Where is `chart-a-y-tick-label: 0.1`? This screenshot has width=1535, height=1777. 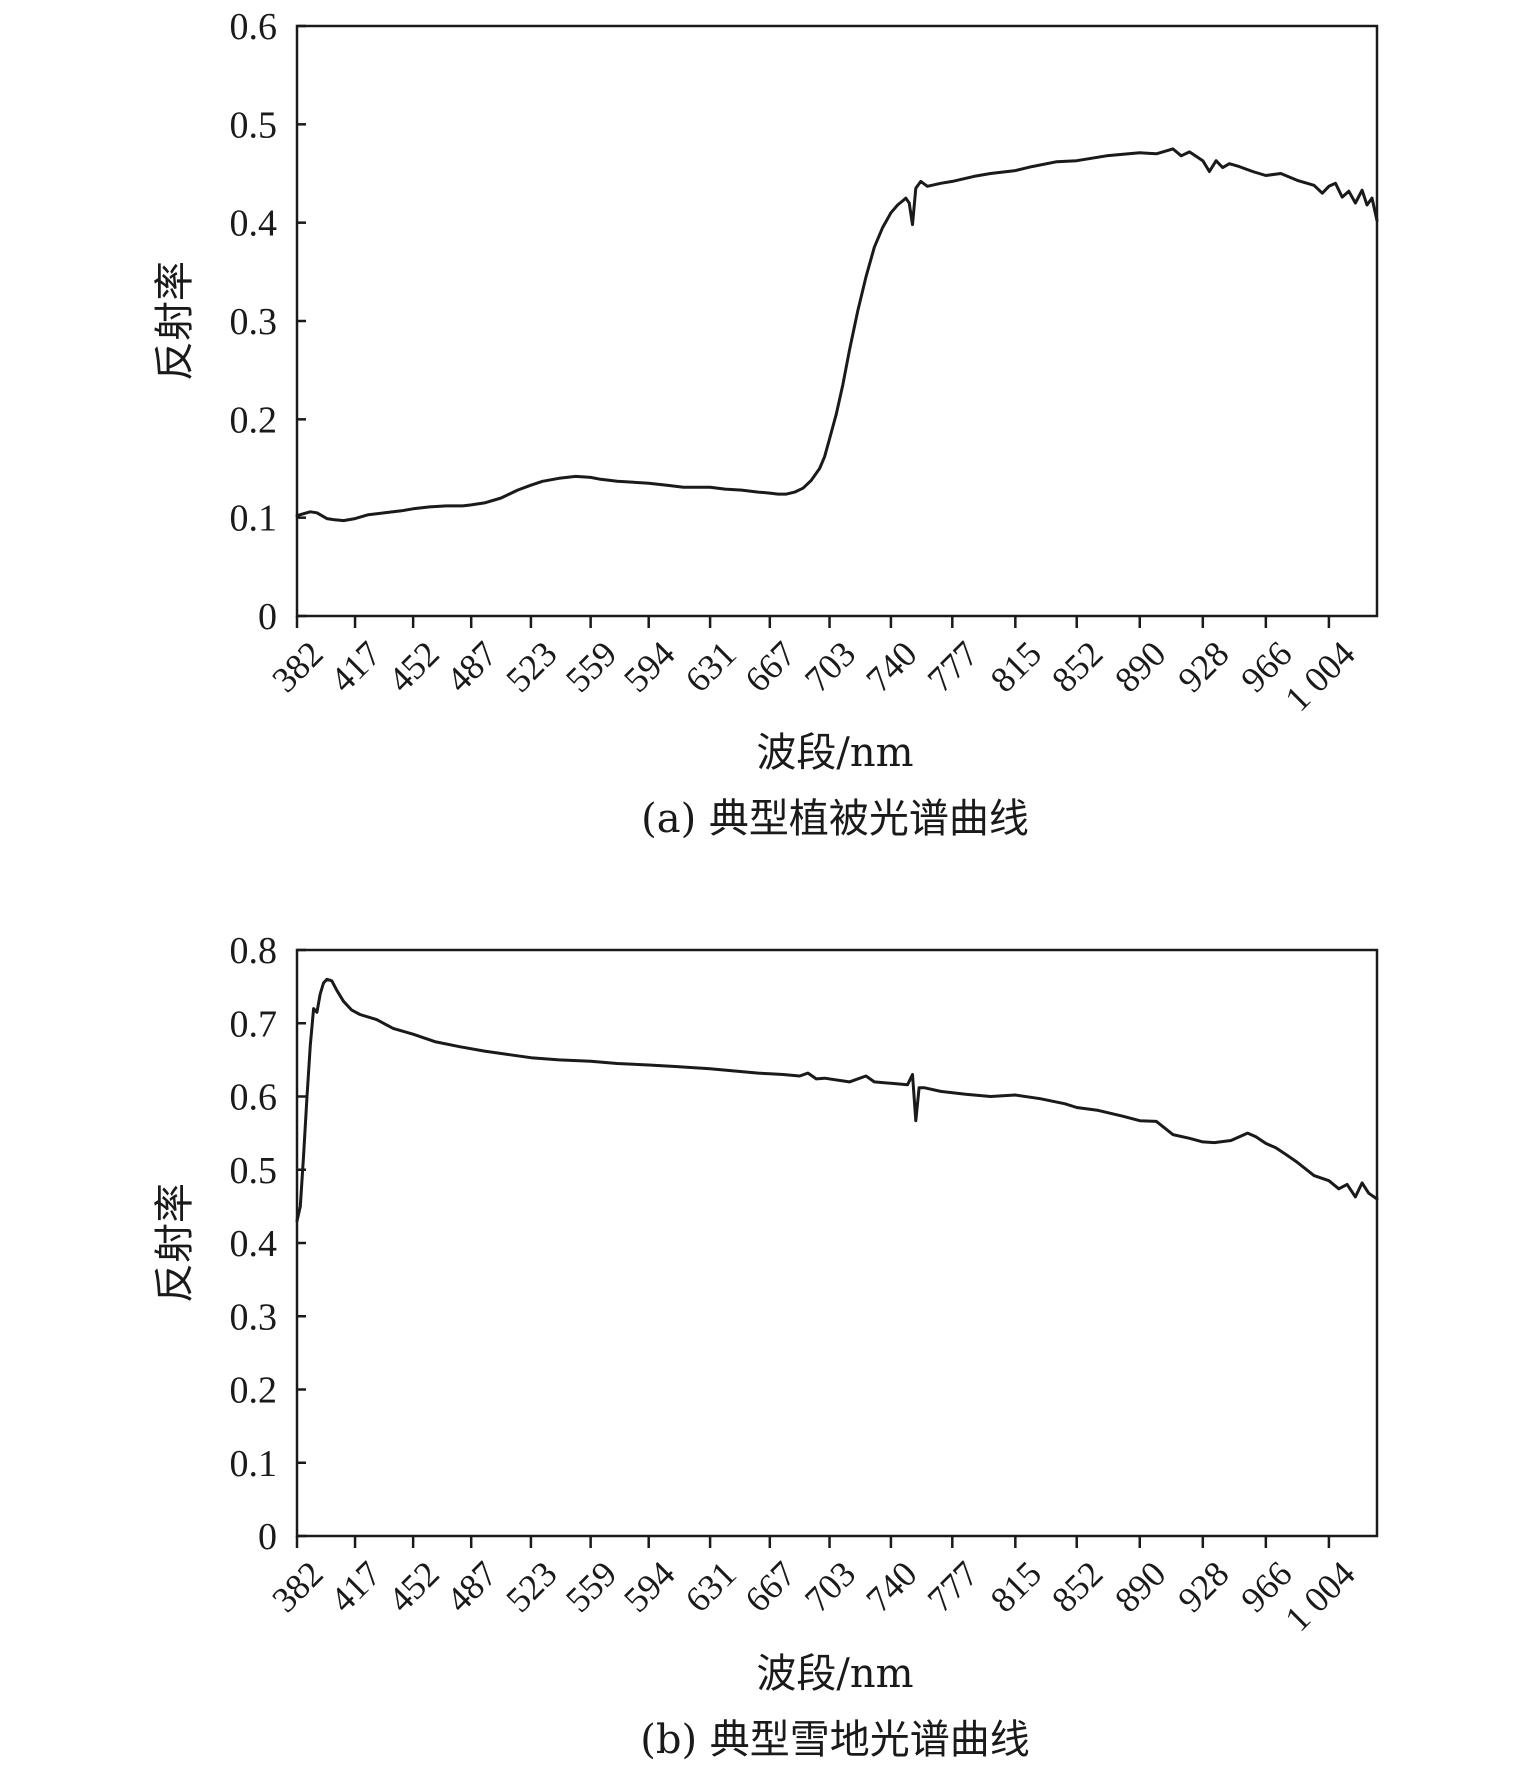
chart-a-y-tick-label: 0.1 is located at coordinates (254, 519).